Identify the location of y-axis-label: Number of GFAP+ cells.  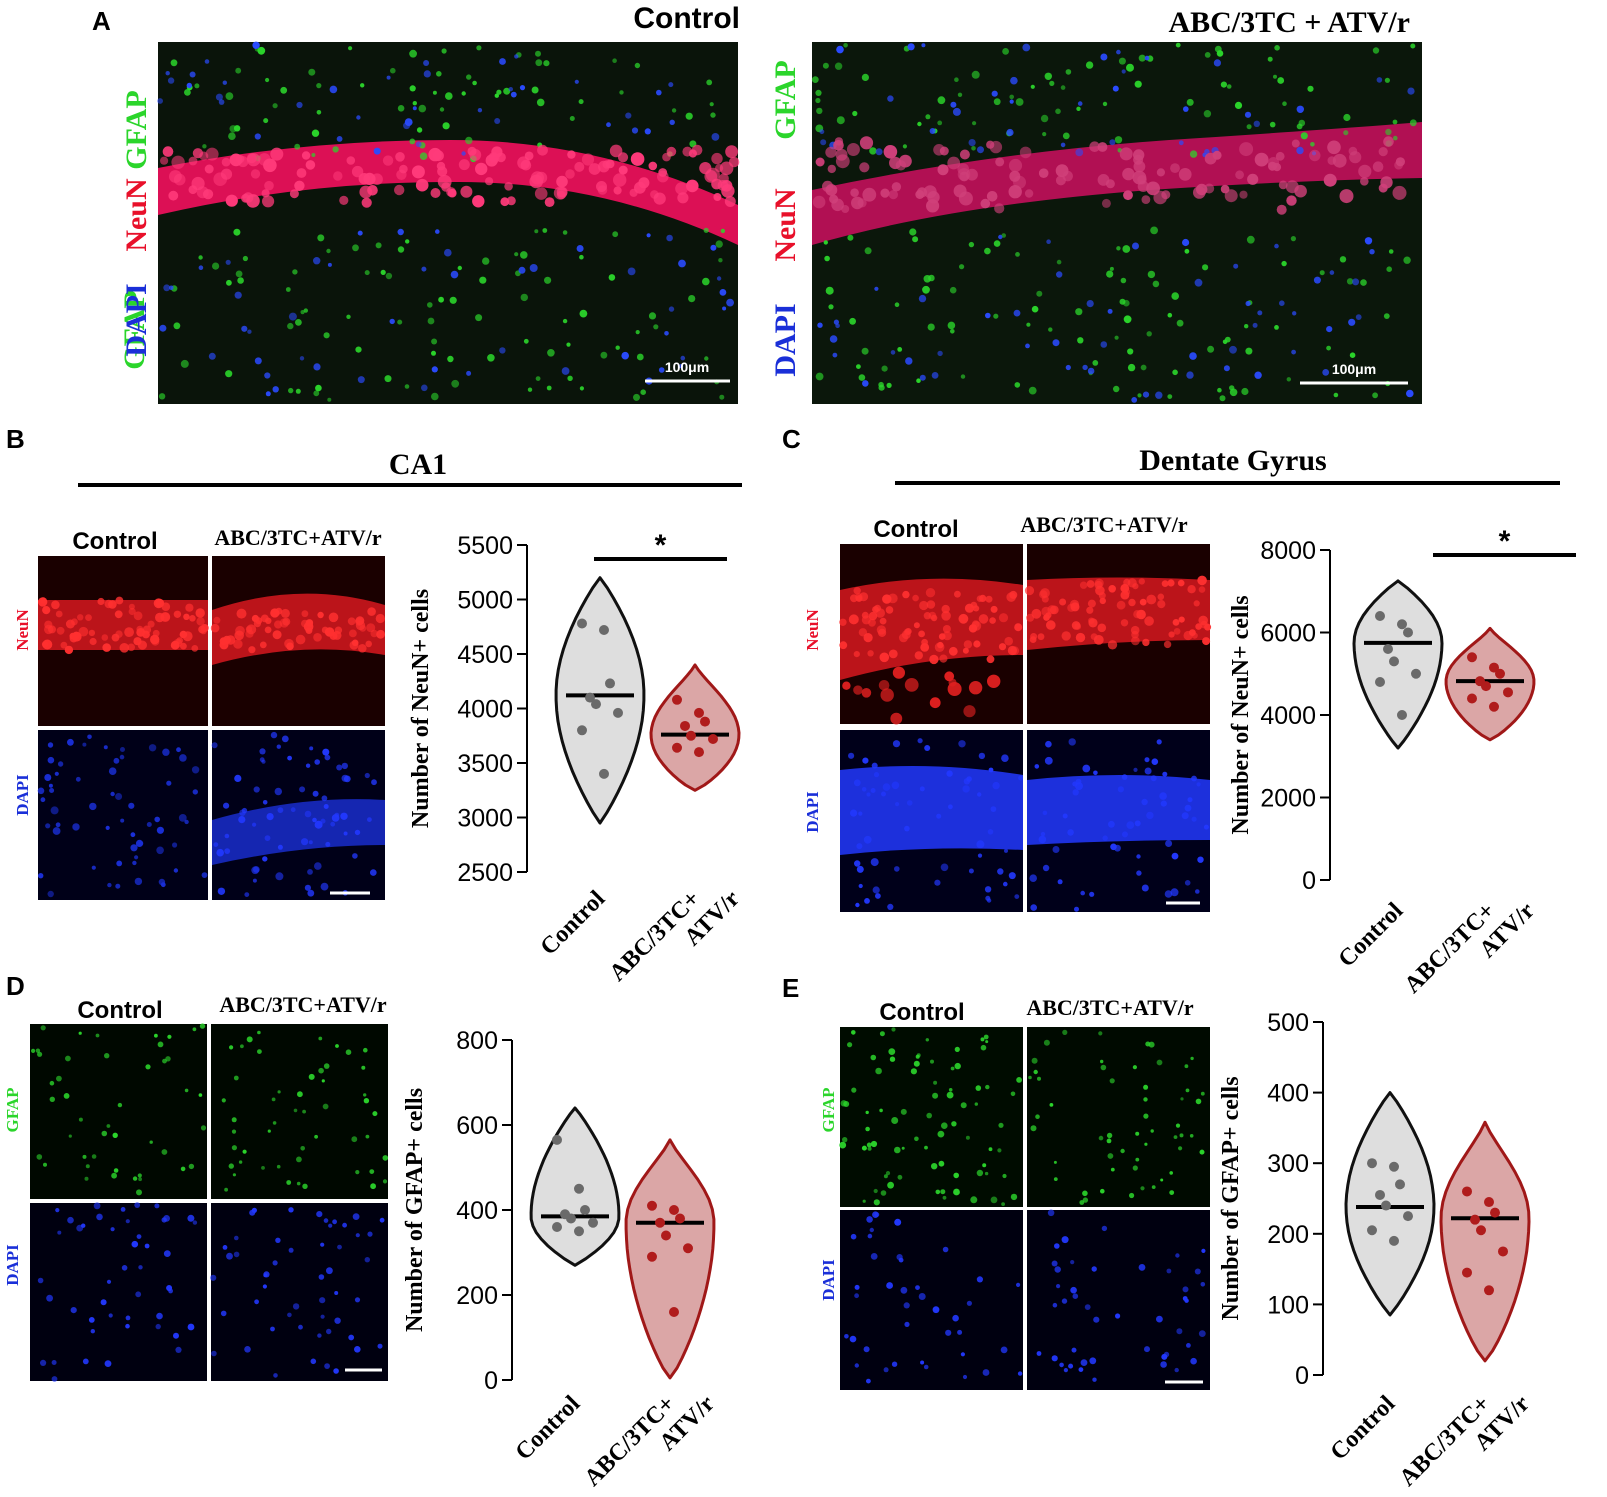
(1231, 1198).